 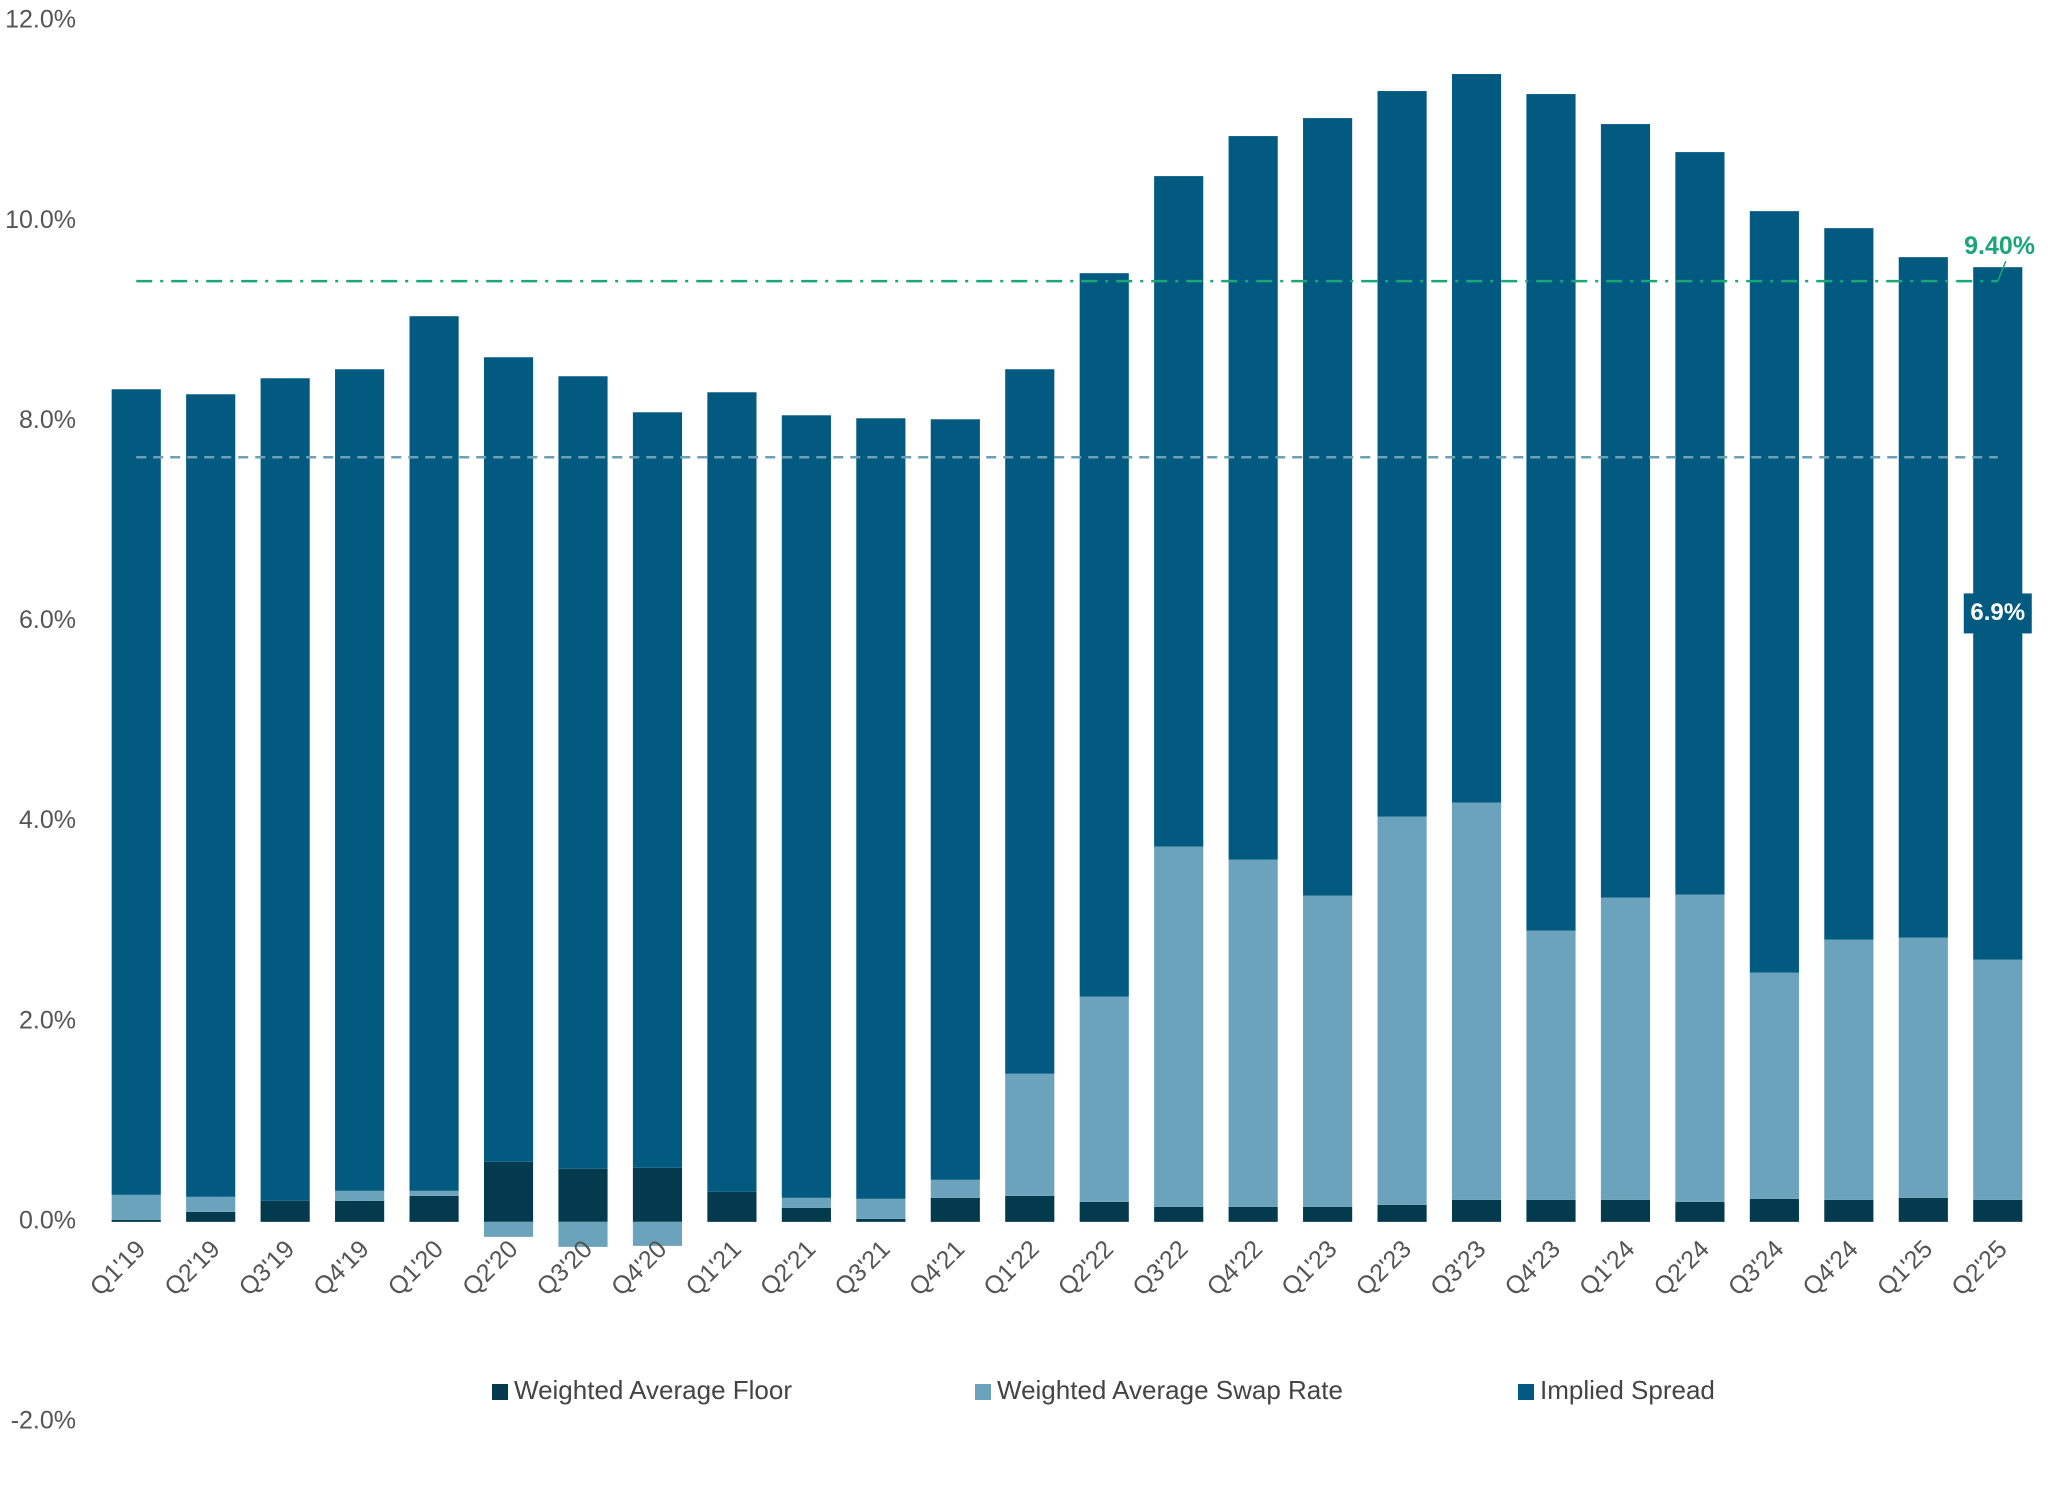 I want to click on reference-label: 9.40%, so click(x=1999, y=246).